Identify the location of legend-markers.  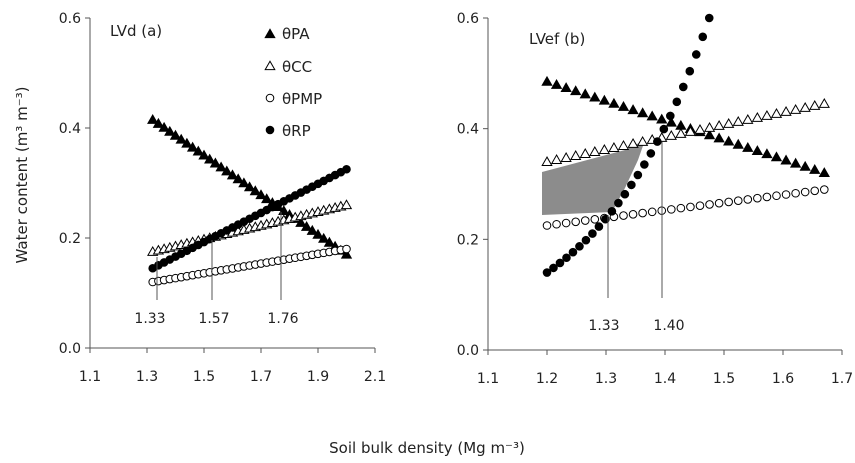
(270, 81).